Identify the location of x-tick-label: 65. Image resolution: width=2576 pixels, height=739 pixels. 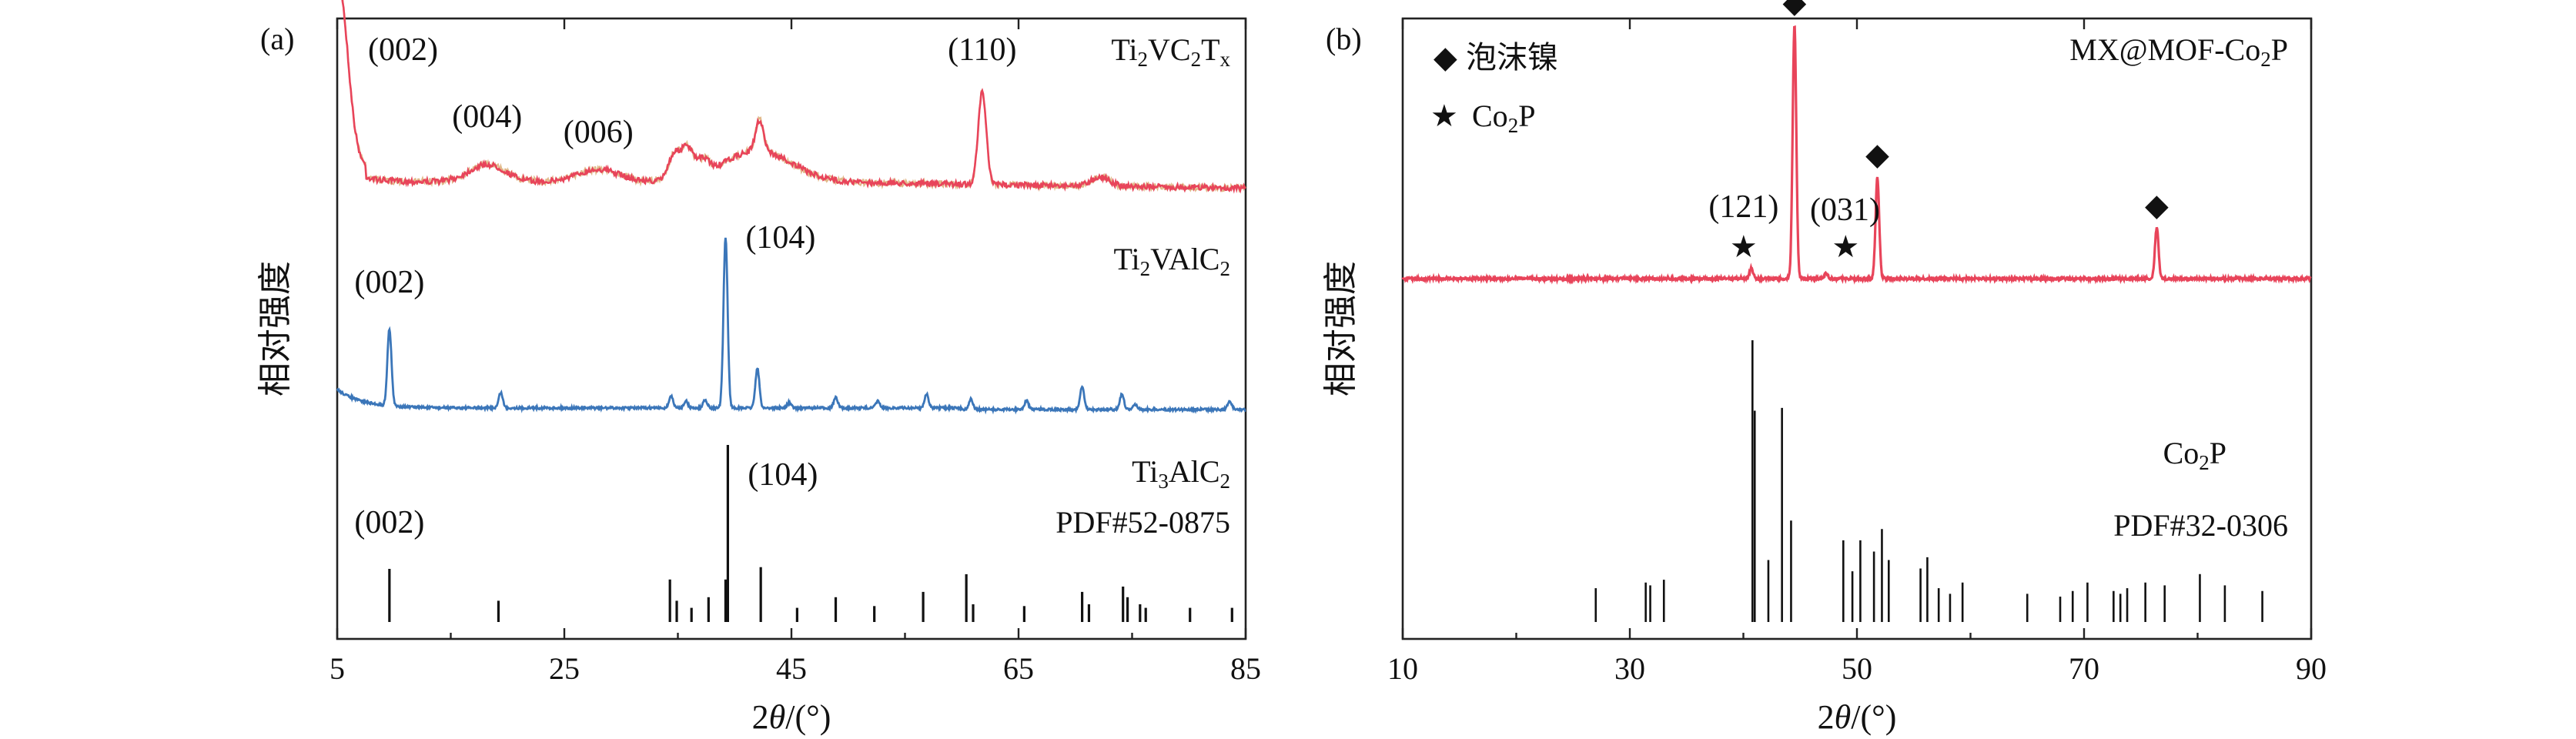
(1018, 669).